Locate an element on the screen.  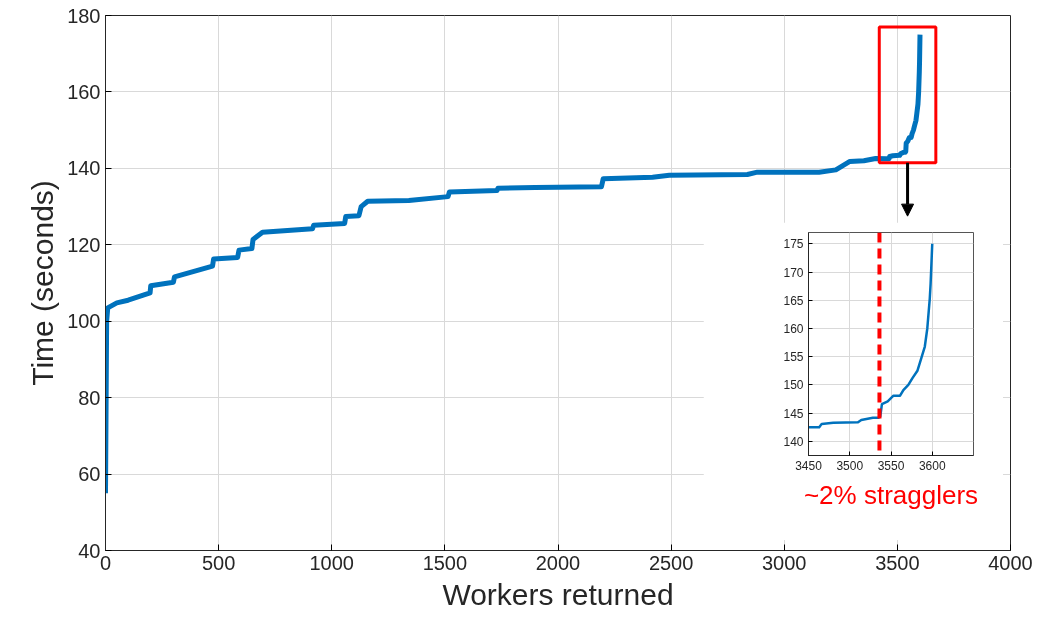
x-tick-label: 3000 is located at coordinates (784, 562).